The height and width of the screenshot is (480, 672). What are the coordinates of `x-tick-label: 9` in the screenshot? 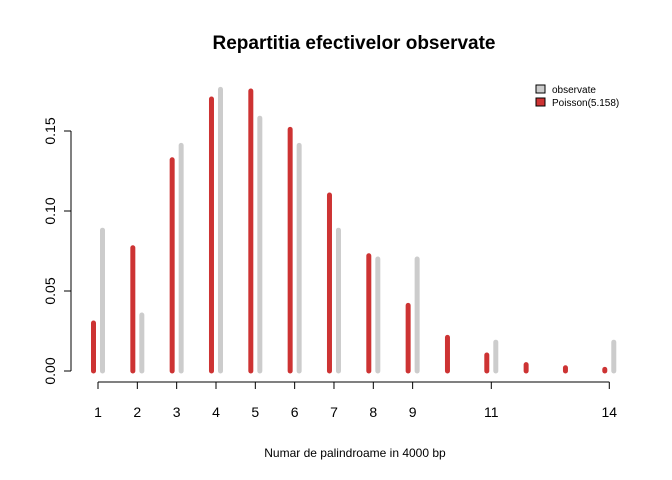 It's located at (413, 412).